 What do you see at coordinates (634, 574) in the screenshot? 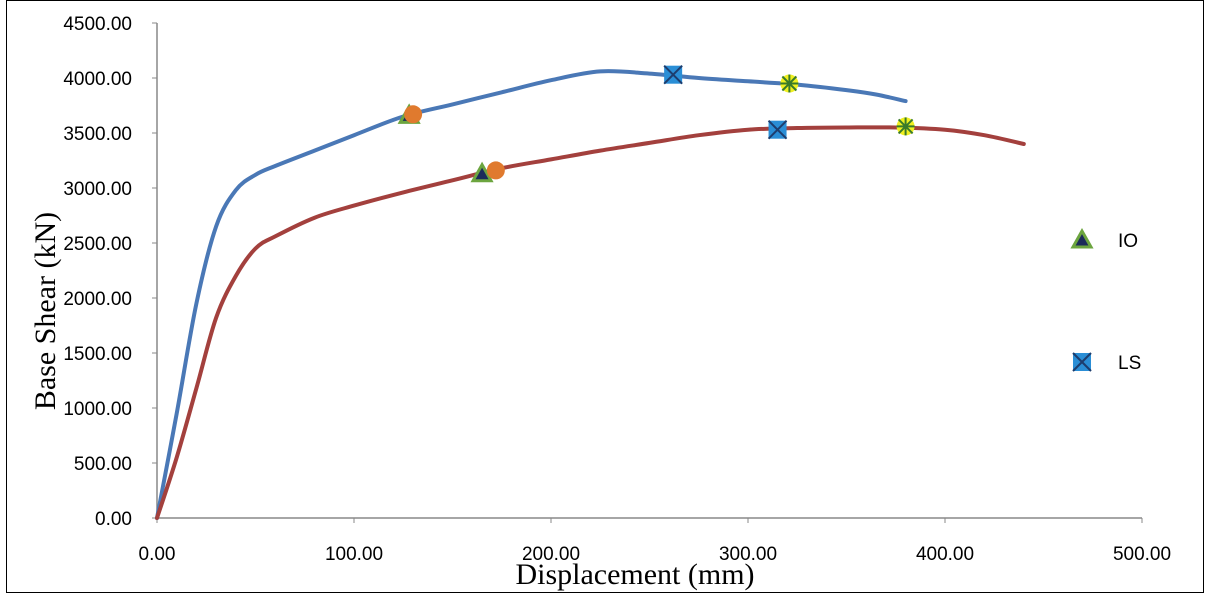
I see `x-axis-title: Displacement (mm)` at bounding box center [634, 574].